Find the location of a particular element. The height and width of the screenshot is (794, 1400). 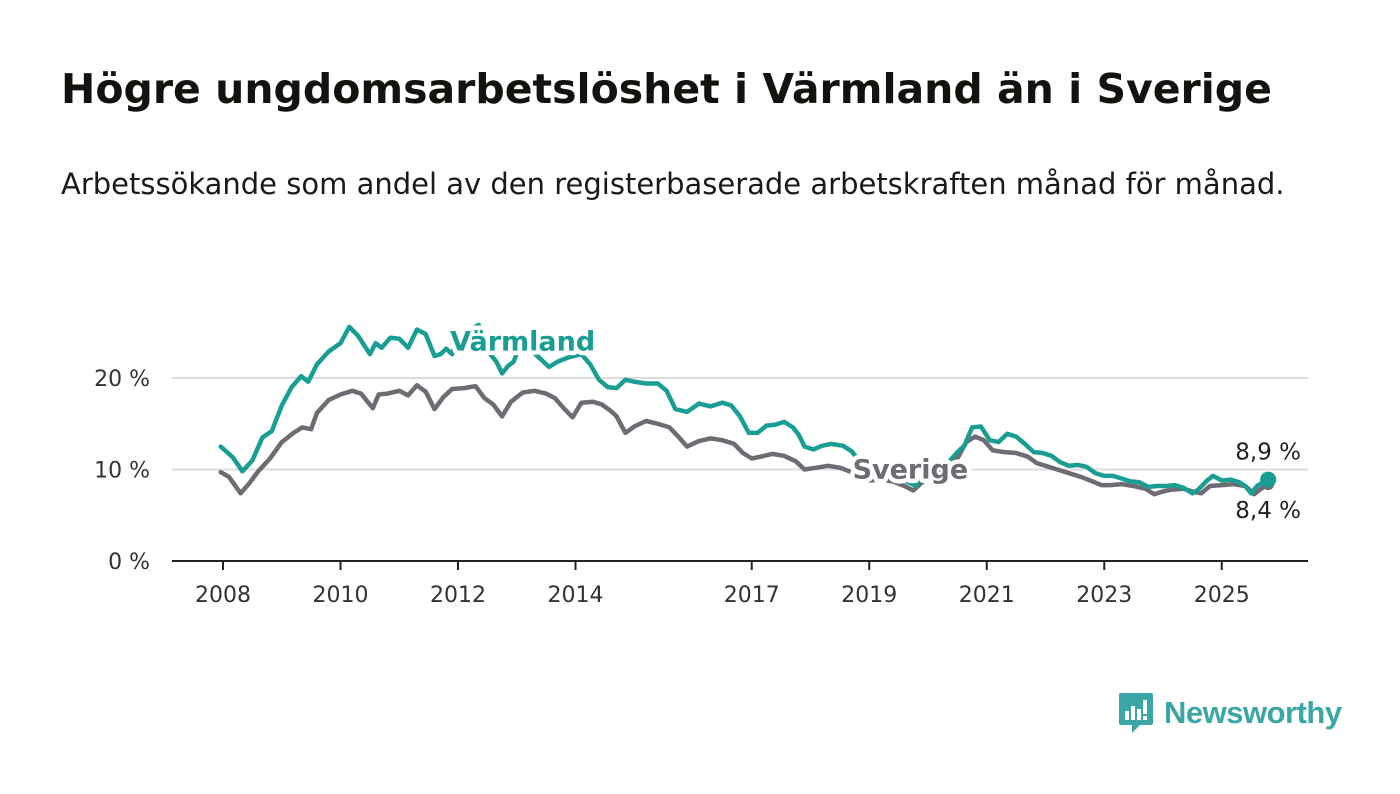

series-label-halo: Värmland is located at coordinates (522, 342).